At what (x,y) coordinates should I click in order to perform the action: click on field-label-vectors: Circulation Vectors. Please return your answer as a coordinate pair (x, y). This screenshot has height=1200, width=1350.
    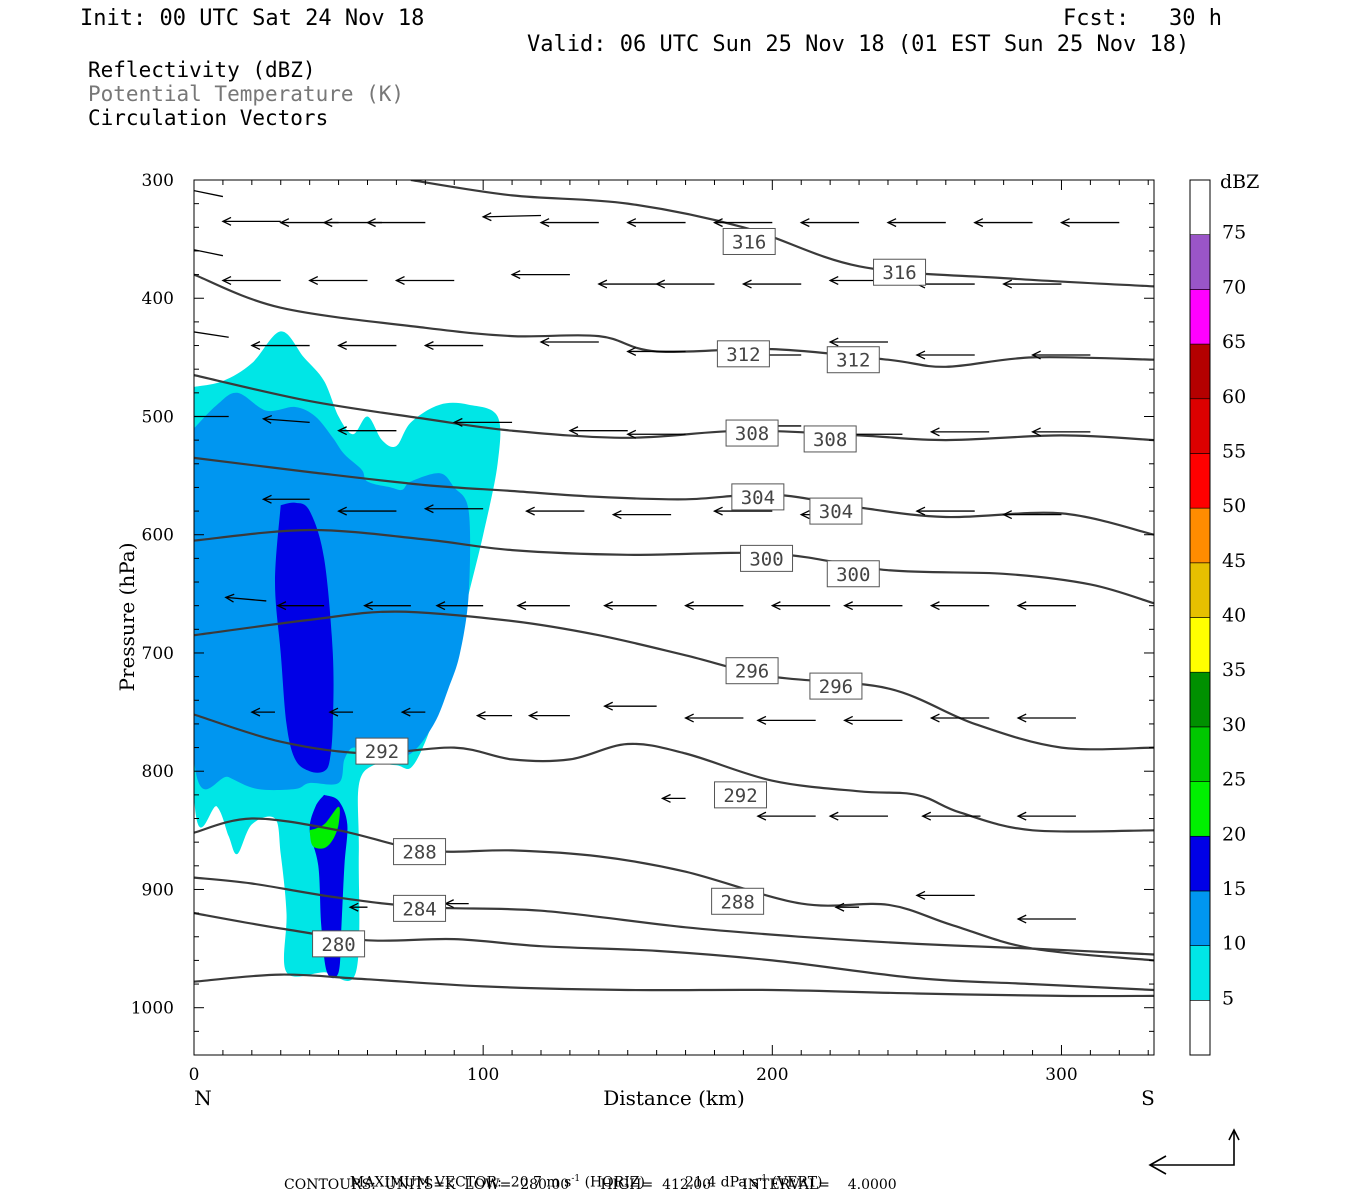
    Looking at the image, I should click on (208, 118).